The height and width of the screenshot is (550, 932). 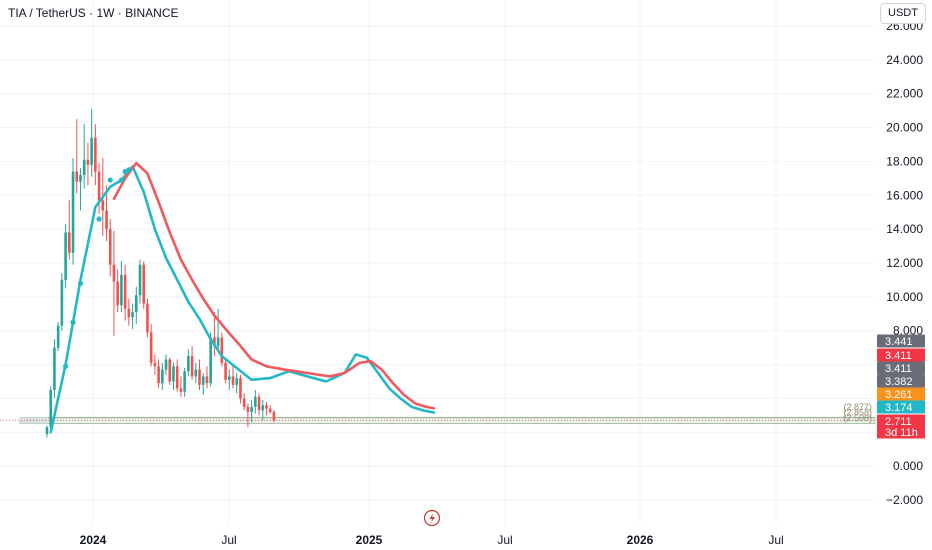 I want to click on price-tag: 3d 11h, so click(x=901, y=432).